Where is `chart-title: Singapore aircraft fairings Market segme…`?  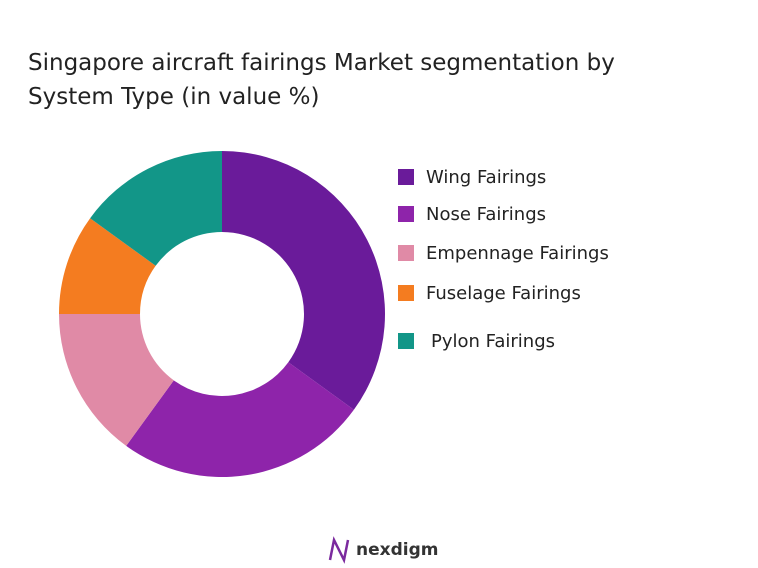 chart-title: Singapore aircraft fairings Market segme… is located at coordinates (321, 80).